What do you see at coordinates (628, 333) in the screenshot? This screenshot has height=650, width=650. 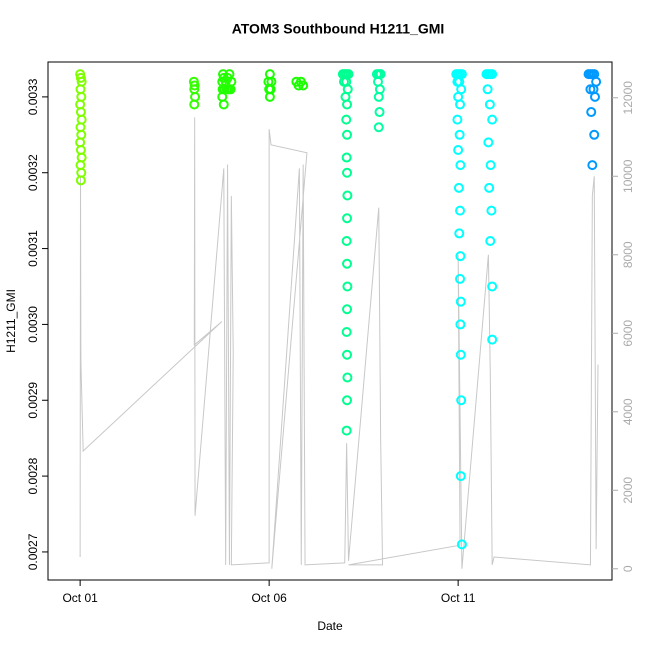 I see `y2-tick-label: 6000` at bounding box center [628, 333].